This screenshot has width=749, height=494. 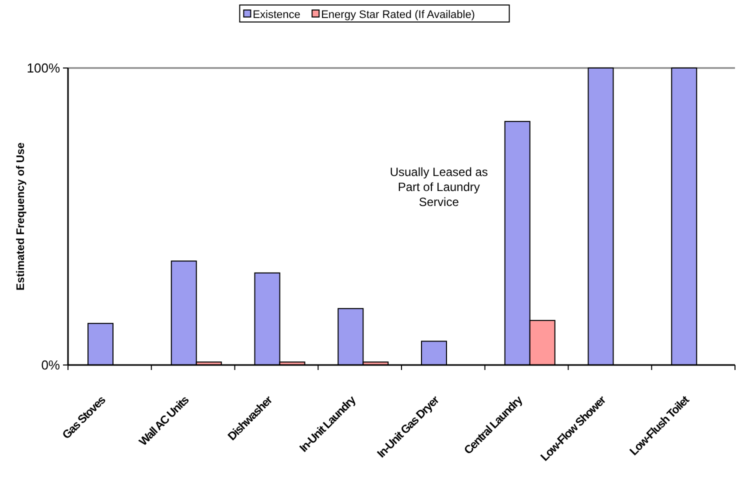 I want to click on y-axis-title: Estimated Frequency of Use, so click(x=21, y=216).